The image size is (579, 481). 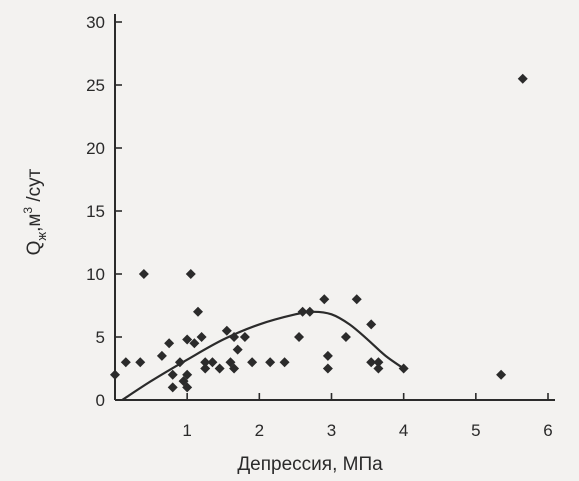 What do you see at coordinates (475, 430) in the screenshot?
I see `x-tick-label: 5` at bounding box center [475, 430].